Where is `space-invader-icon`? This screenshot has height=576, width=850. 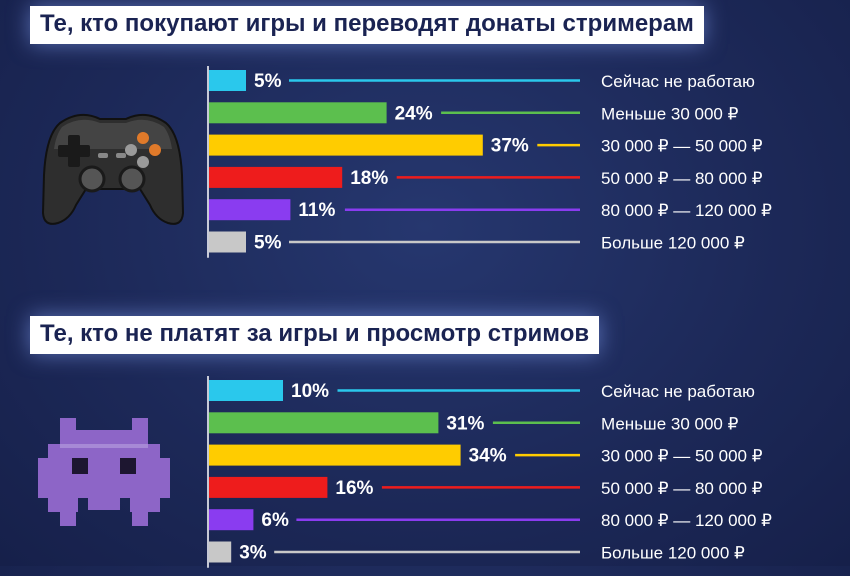 space-invader-icon is located at coordinates (104, 472).